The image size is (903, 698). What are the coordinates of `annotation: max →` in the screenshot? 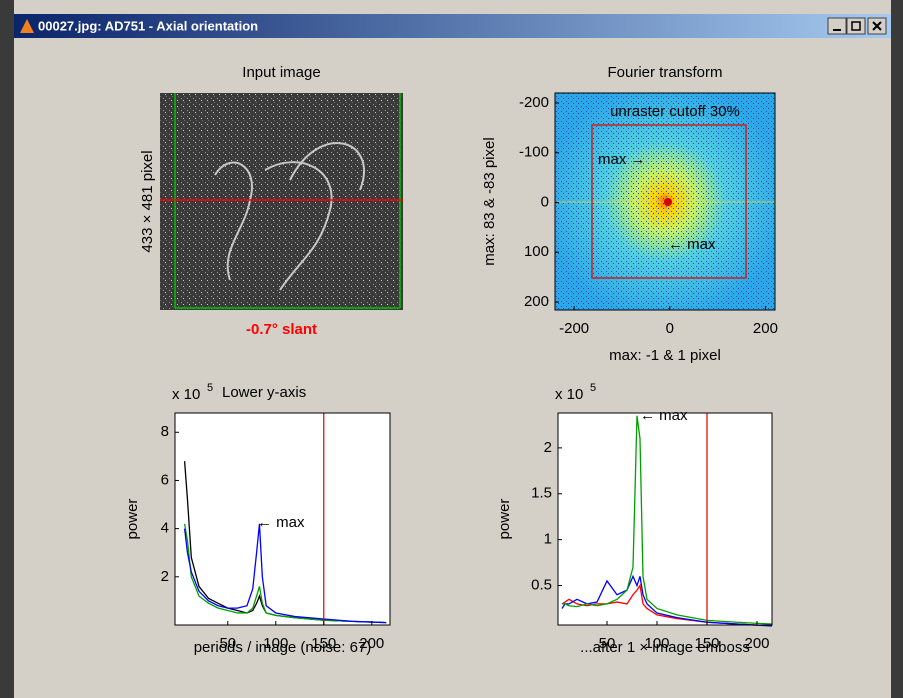 It's located at (622, 159).